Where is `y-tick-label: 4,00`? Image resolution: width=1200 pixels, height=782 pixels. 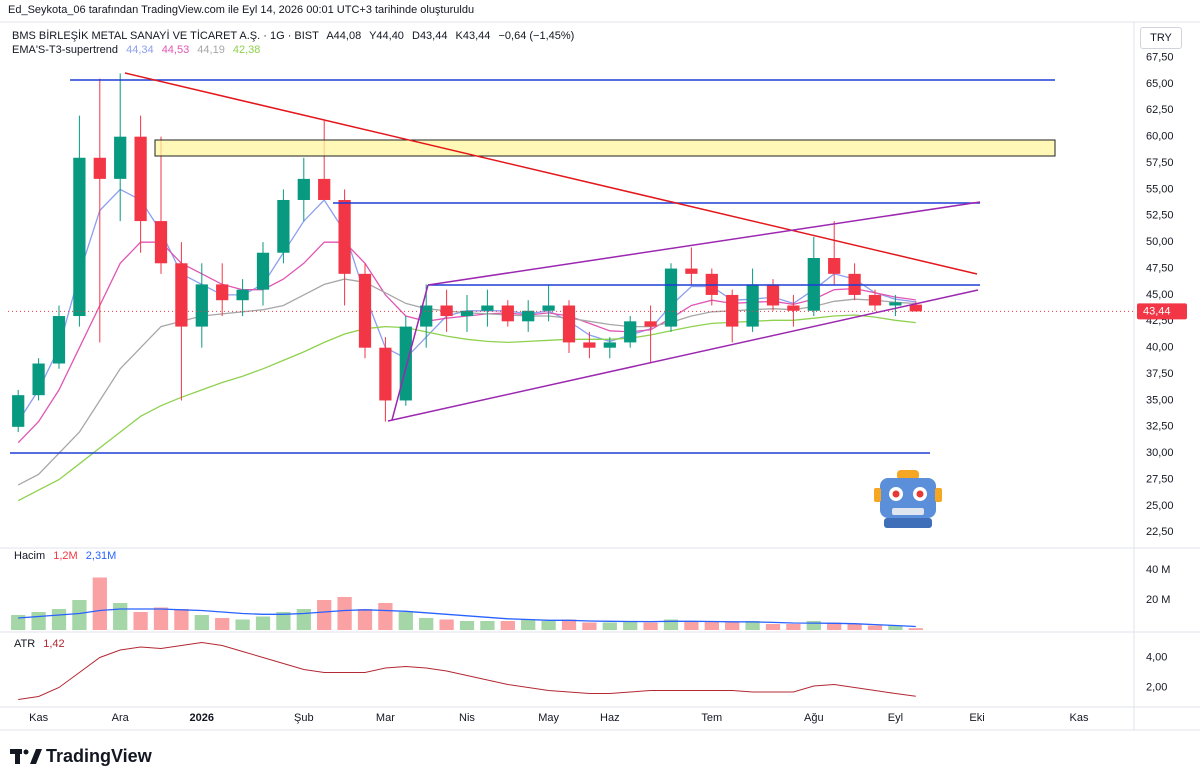
y-tick-label: 4,00 is located at coordinates (1156, 657).